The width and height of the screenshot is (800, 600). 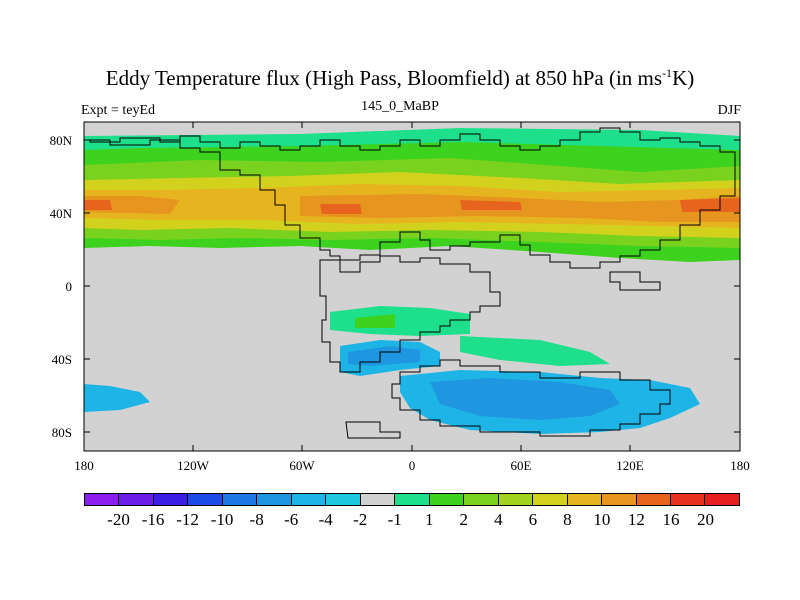 I want to click on lon-label-180e: 180, so click(x=740, y=465).